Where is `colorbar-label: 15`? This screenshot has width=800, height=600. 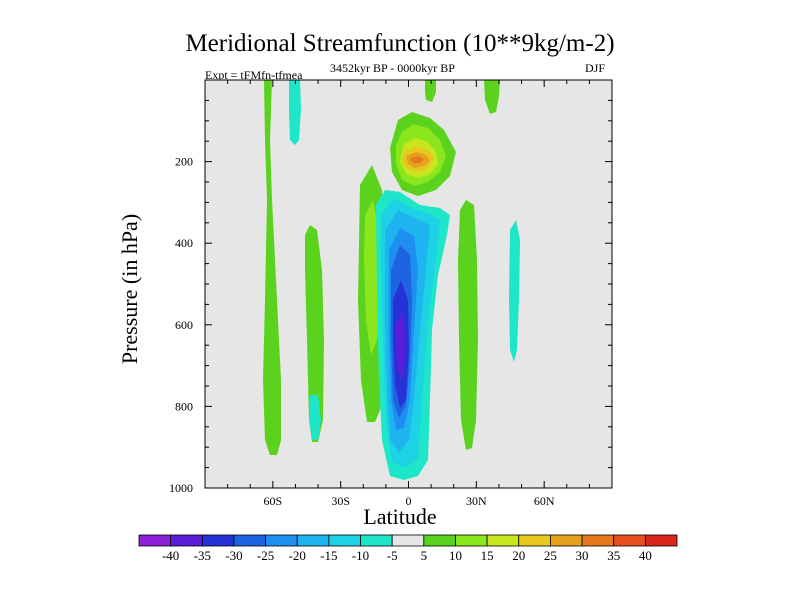 colorbar-label: 15 is located at coordinates (487, 555).